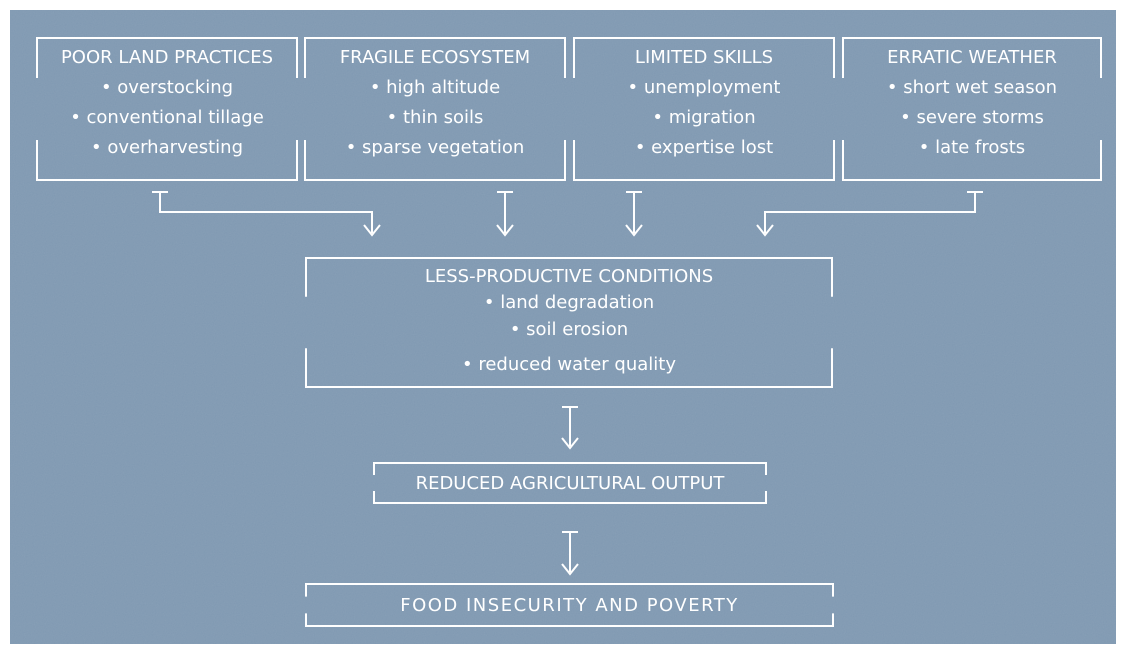  What do you see at coordinates (704, 57) in the screenshot?
I see `node-title: LIMITED SKILLS` at bounding box center [704, 57].